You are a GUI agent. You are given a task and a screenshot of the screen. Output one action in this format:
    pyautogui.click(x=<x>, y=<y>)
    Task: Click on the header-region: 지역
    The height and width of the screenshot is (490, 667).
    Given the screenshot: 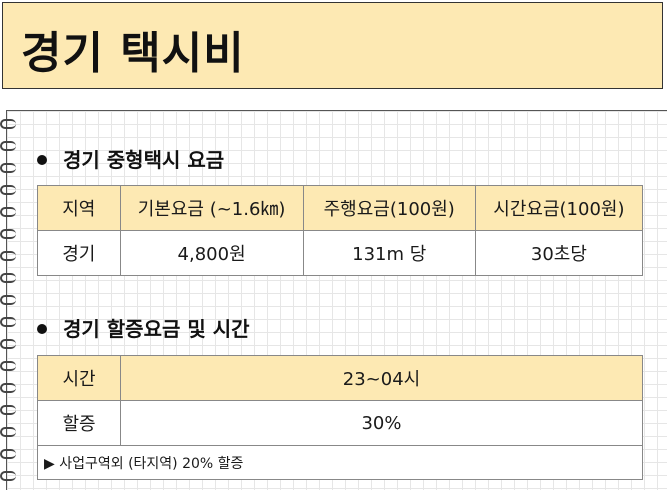 What is the action you would take?
    pyautogui.click(x=79, y=208)
    